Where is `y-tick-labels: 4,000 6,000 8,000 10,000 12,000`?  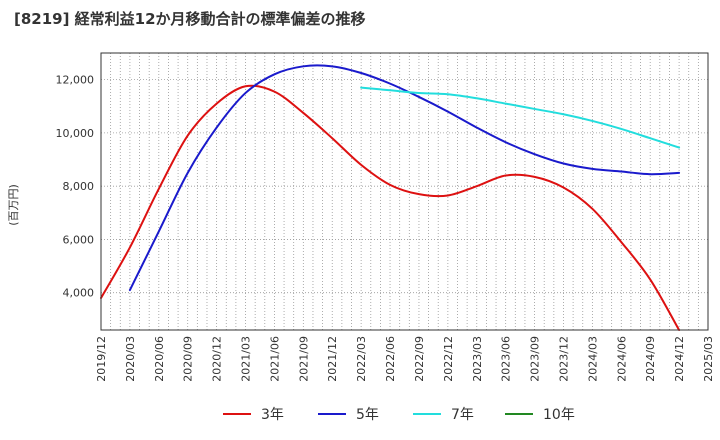
y-tick-labels: 4,000 6,000 8,000 10,000 12,000 is located at coordinates (75, 187).